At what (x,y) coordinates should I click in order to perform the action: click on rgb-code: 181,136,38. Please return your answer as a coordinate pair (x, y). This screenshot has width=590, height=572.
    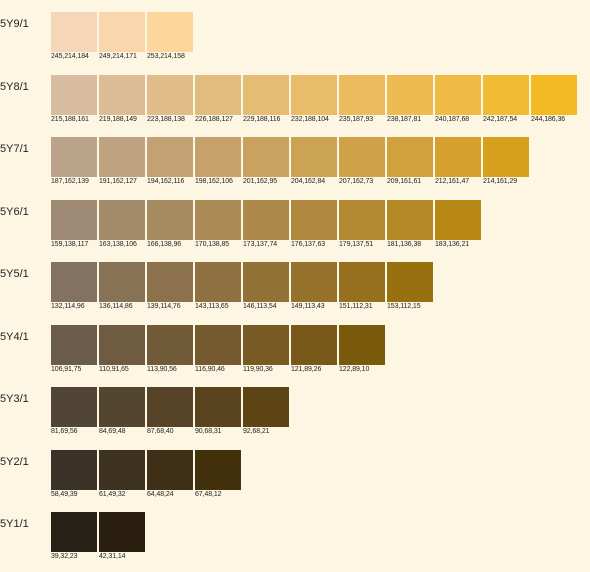
    Looking at the image, I should click on (411, 245).